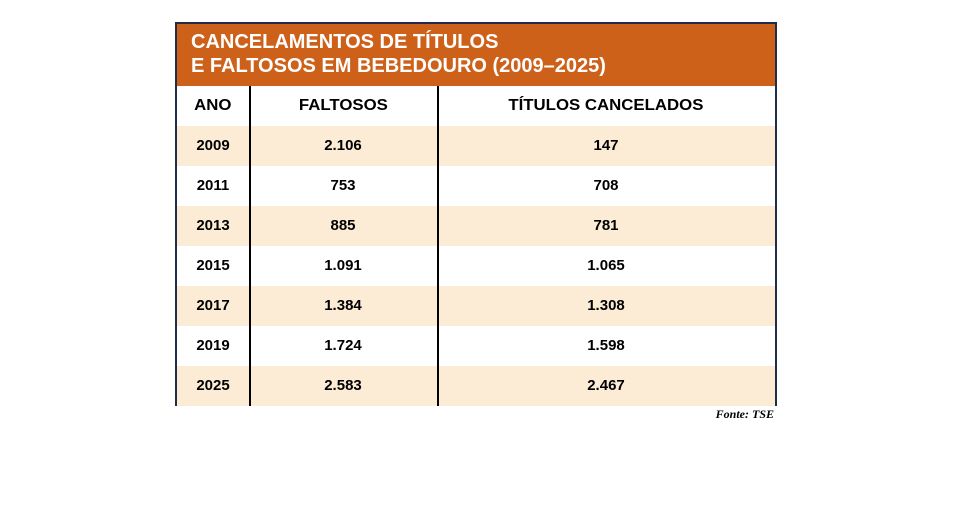  I want to click on table-row: 2019 1.724 1.598, so click(476, 346).